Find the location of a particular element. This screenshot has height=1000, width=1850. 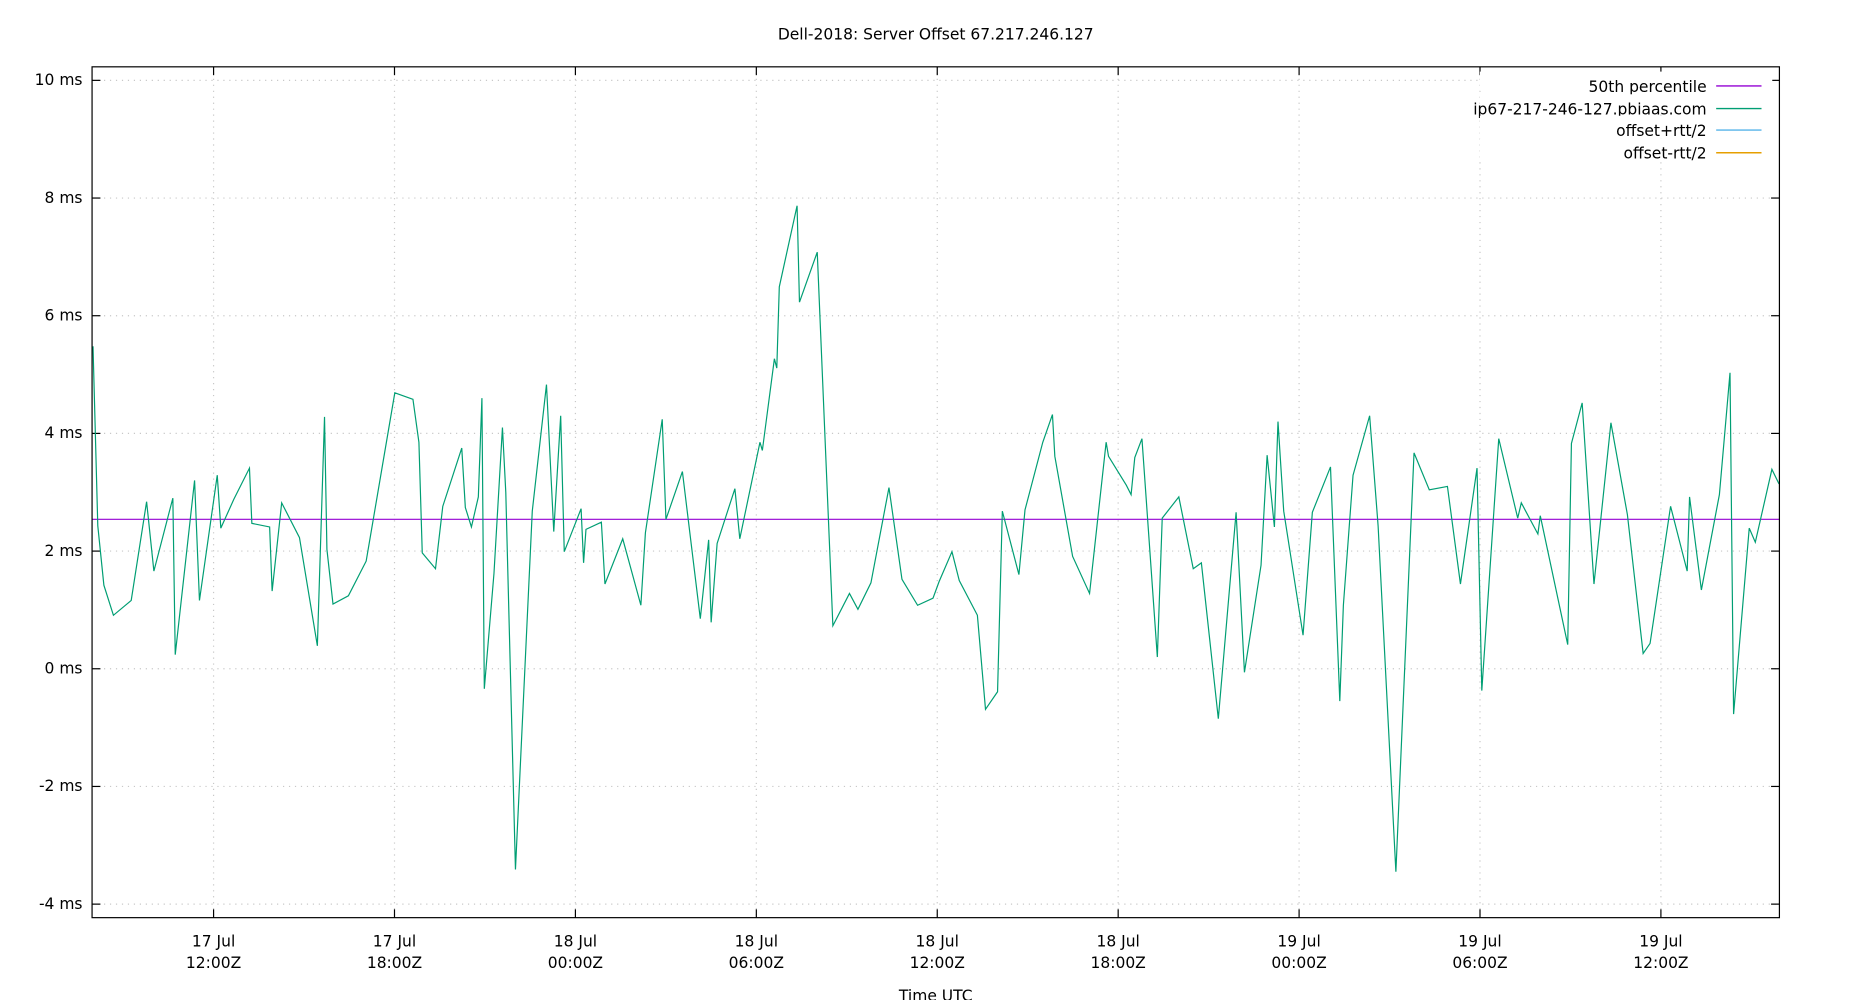

y-tick-label: -2 ms is located at coordinates (61, 786).